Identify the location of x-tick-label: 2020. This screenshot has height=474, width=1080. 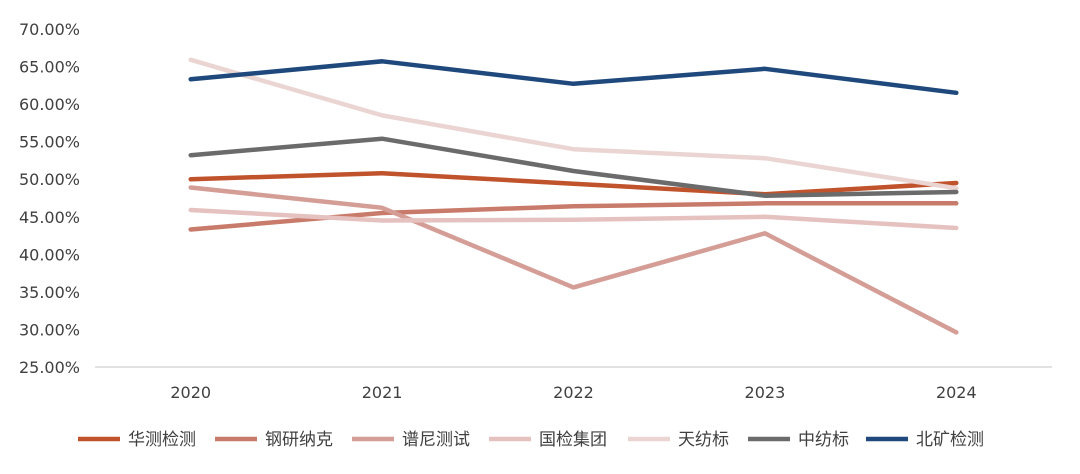
(190, 392).